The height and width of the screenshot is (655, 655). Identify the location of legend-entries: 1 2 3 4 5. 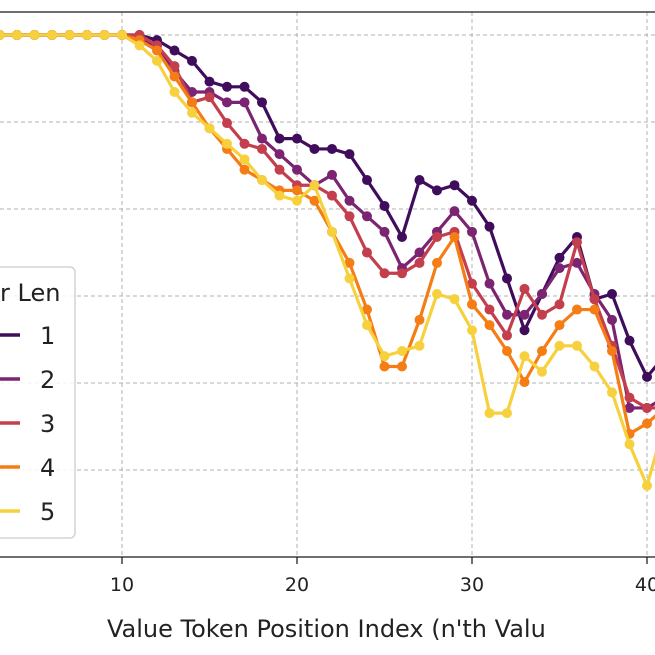
(27, 424).